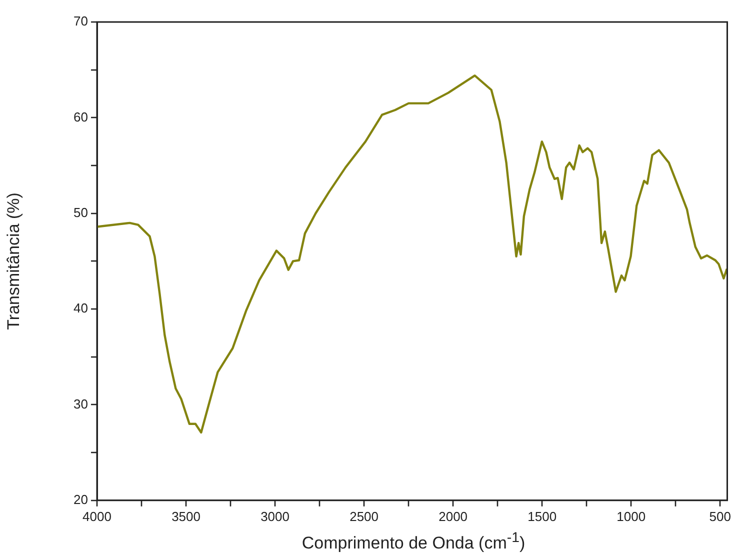  I want to click on x-tick-label: 2000, so click(453, 516).